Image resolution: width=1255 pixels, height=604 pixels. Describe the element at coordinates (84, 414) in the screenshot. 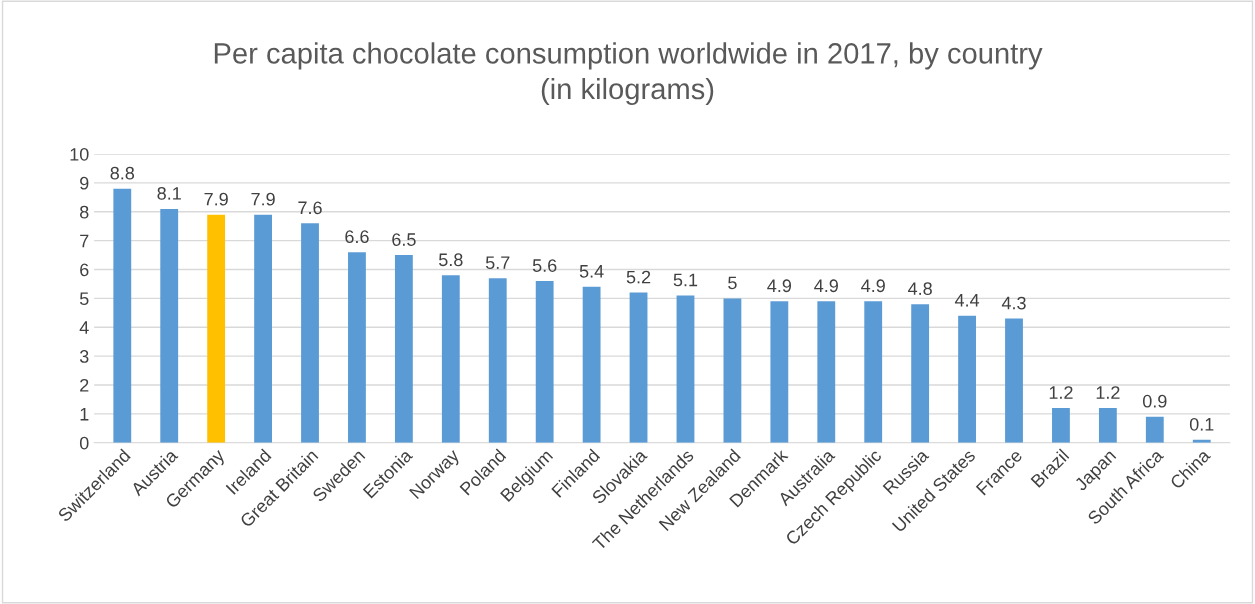

I see `y-tick-label: 1` at that location.